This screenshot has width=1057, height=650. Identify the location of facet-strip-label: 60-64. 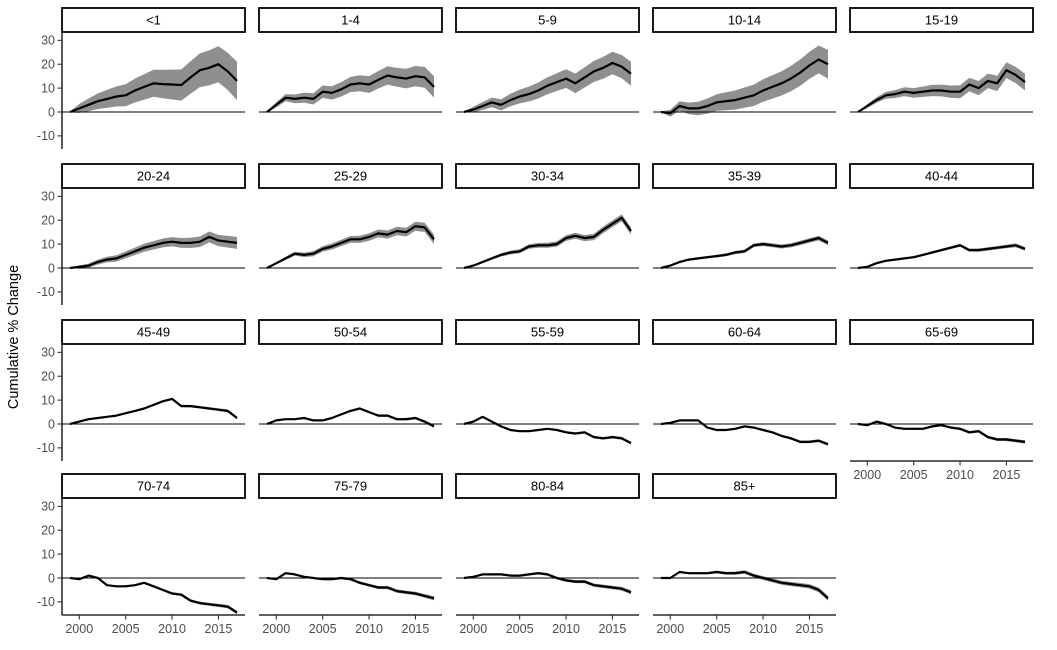
(744, 332).